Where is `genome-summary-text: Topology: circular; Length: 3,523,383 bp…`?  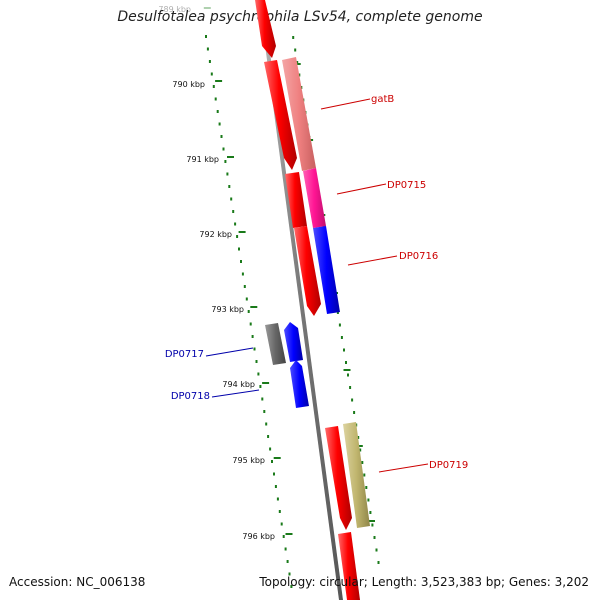
genome-summary-text: Topology: circular; Length: 3,523,383 bp… is located at coordinates (424, 582).